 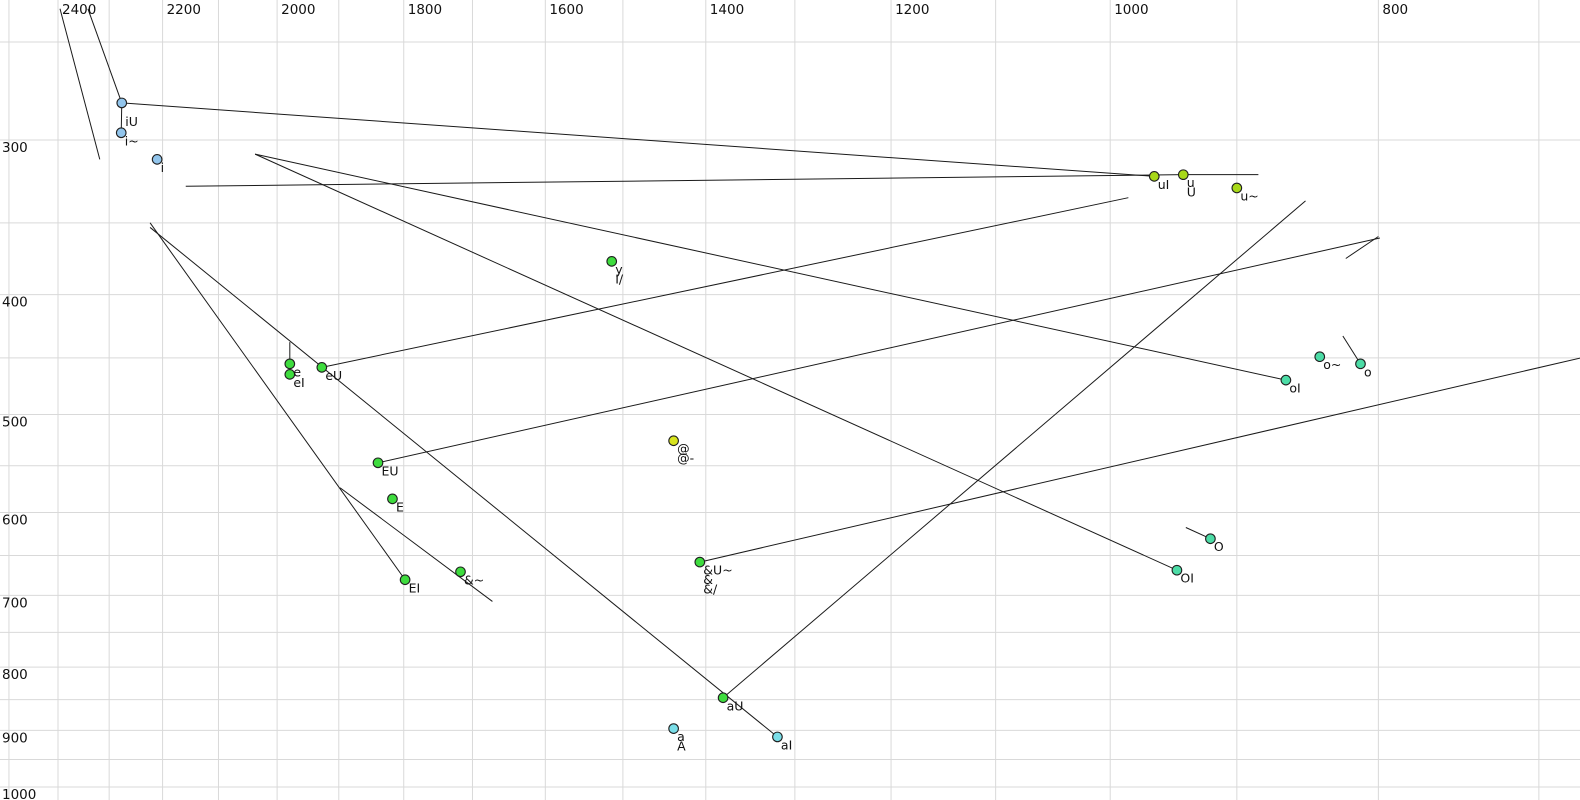 I want to click on point-EI, so click(x=405, y=580).